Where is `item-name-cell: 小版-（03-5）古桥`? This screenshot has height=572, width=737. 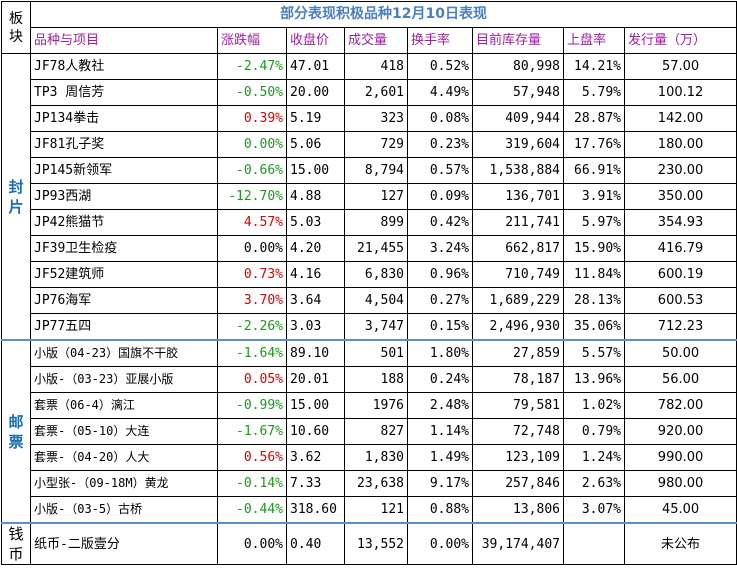 item-name-cell: 小版-（03-5）古桥 is located at coordinates (124, 510).